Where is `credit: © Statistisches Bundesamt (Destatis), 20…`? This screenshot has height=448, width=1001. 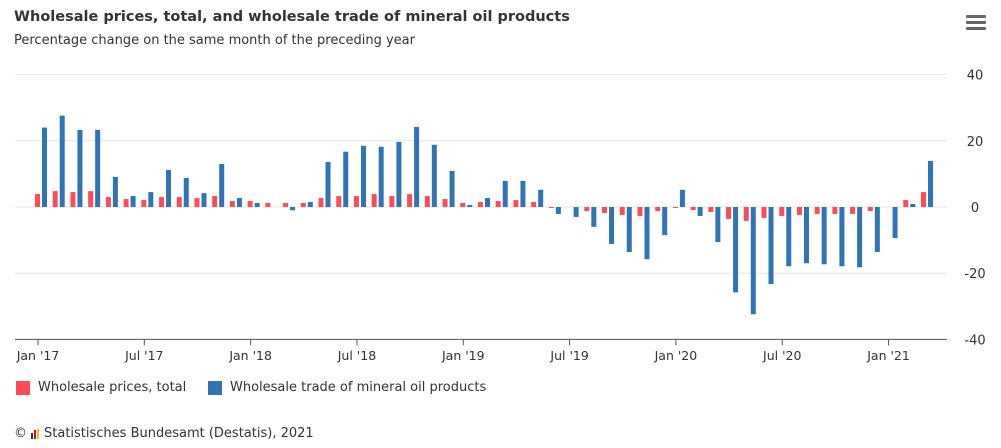 credit: © Statistisches Bundesamt (Destatis), 20… is located at coordinates (164, 433).